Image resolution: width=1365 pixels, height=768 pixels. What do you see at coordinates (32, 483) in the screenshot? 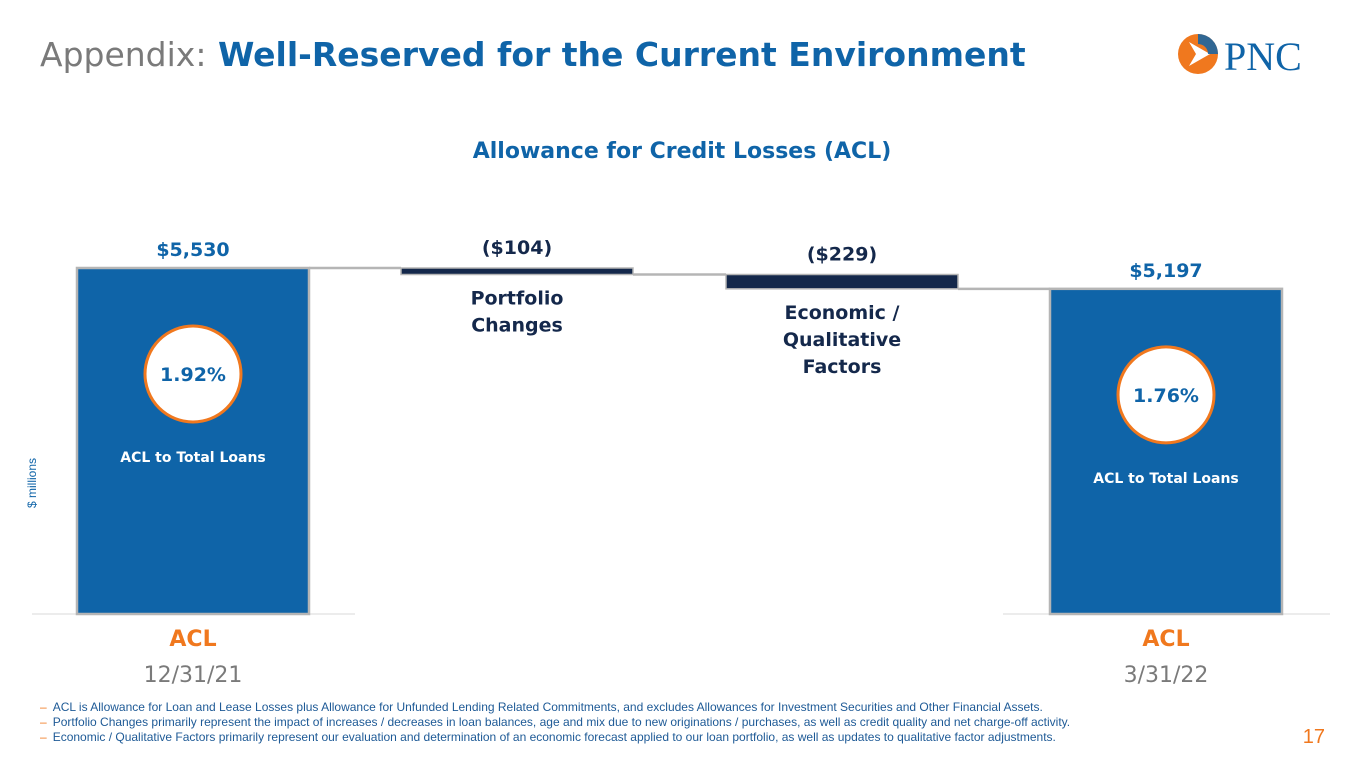
I see `y-axis-label: $ millions` at bounding box center [32, 483].